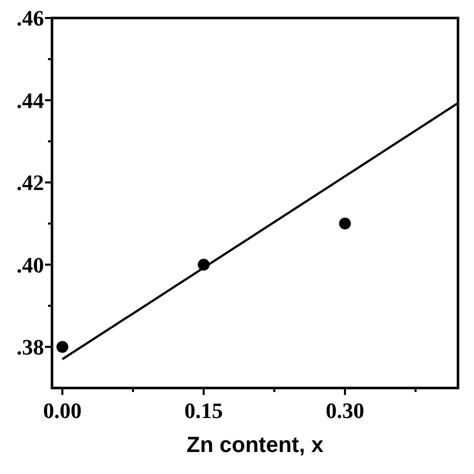 This screenshot has width=474, height=474. Describe the element at coordinates (30, 183) in the screenshot. I see `y-tick-label: .42` at that location.